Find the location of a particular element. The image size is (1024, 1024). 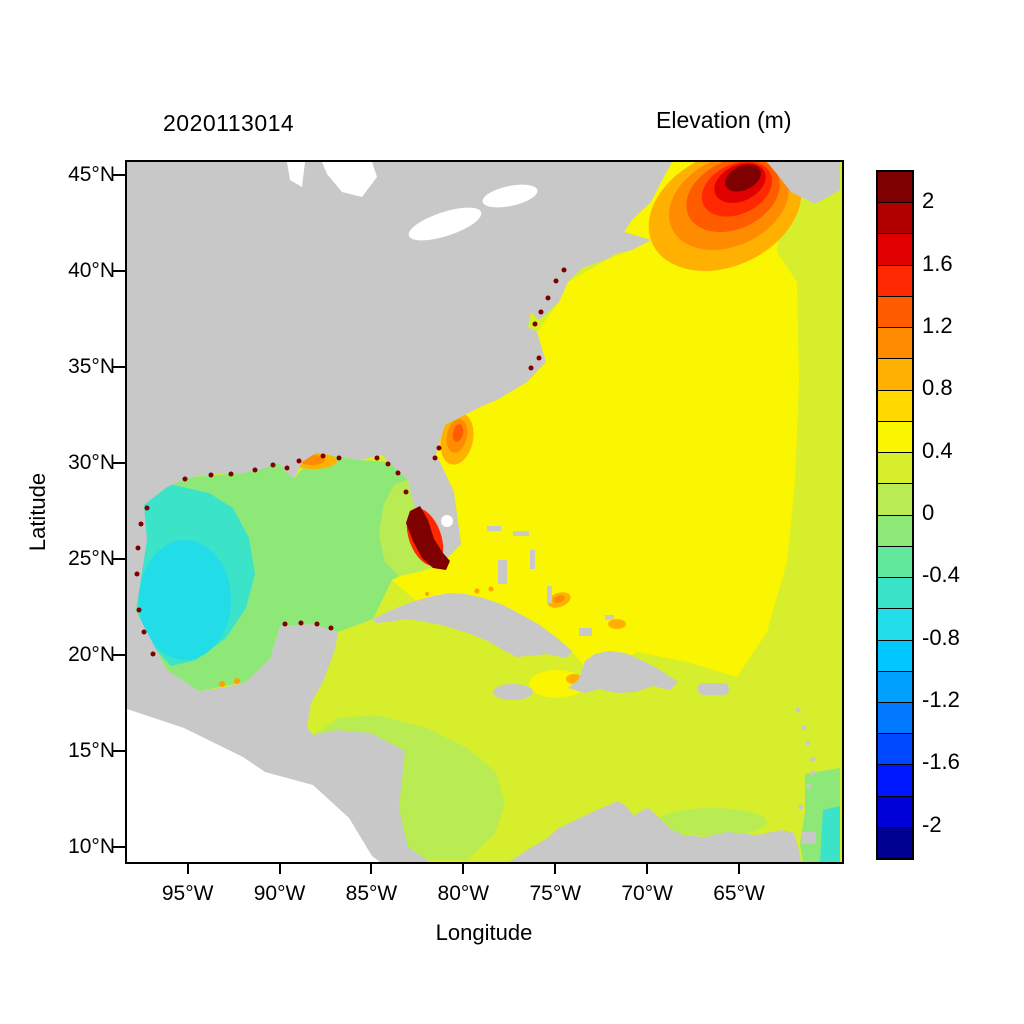

lake-huron is located at coordinates (349, 179).